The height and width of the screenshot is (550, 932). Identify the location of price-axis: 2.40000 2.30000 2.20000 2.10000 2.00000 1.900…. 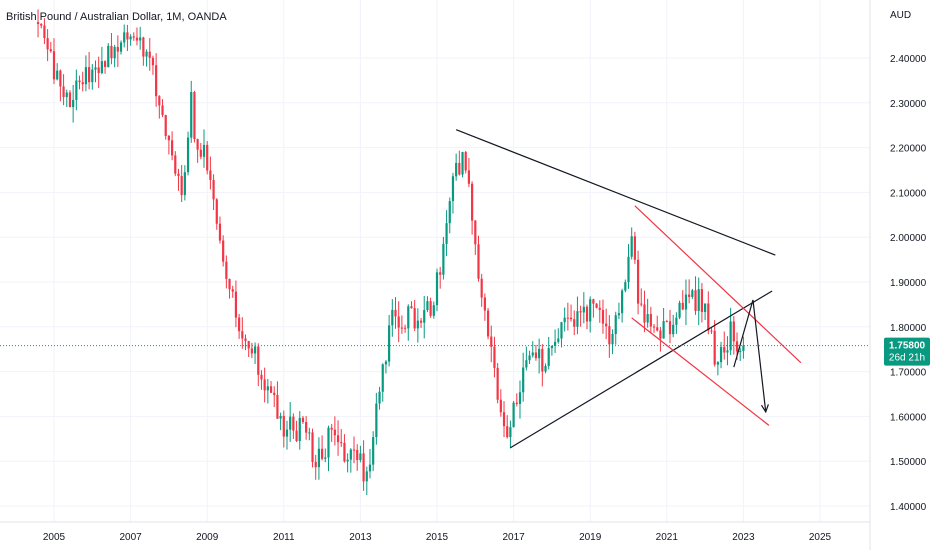
(908, 283).